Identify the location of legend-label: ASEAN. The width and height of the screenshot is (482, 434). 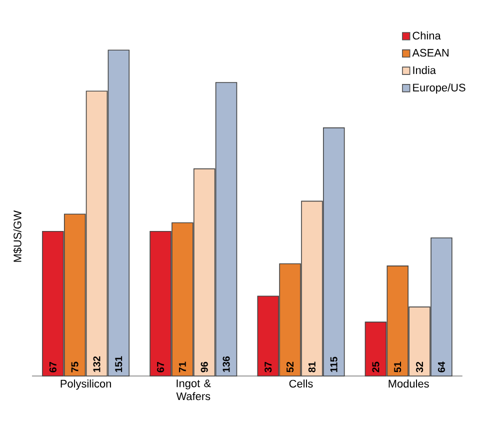
(430, 52).